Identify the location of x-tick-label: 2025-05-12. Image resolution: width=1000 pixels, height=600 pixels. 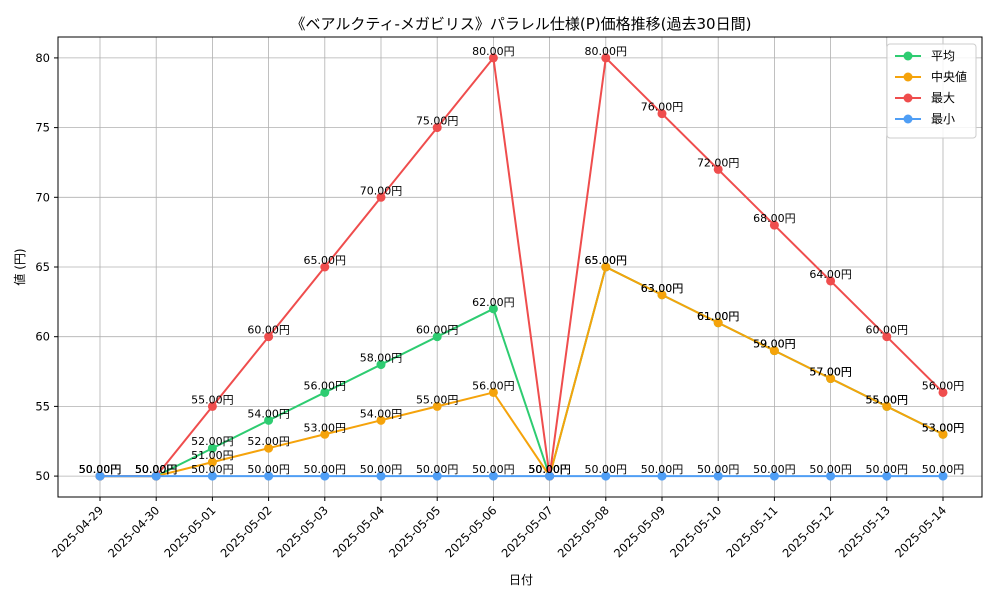
(808, 531).